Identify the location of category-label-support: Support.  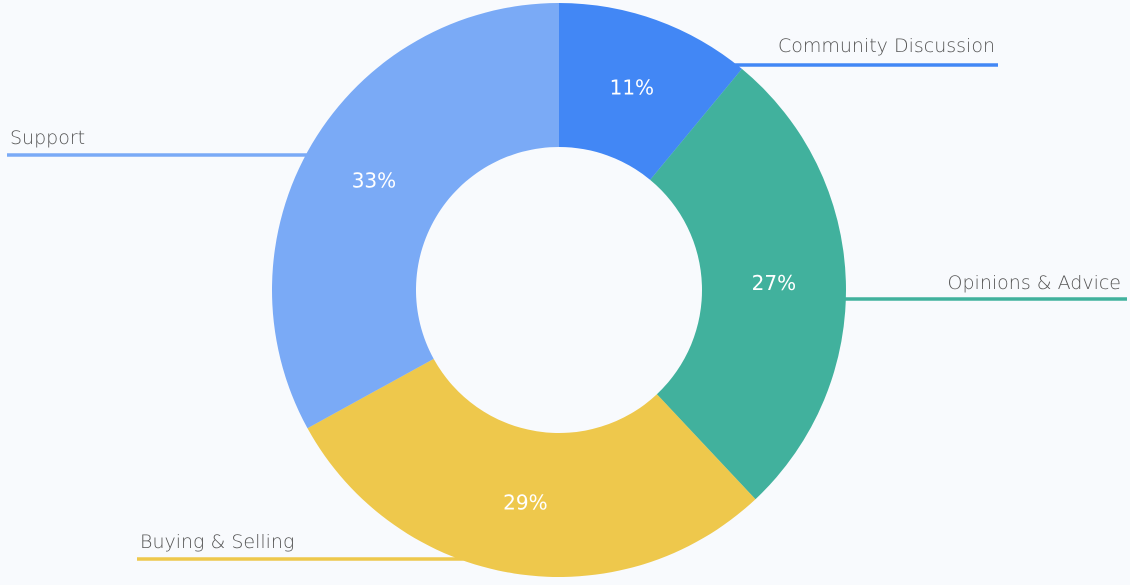
(47, 138).